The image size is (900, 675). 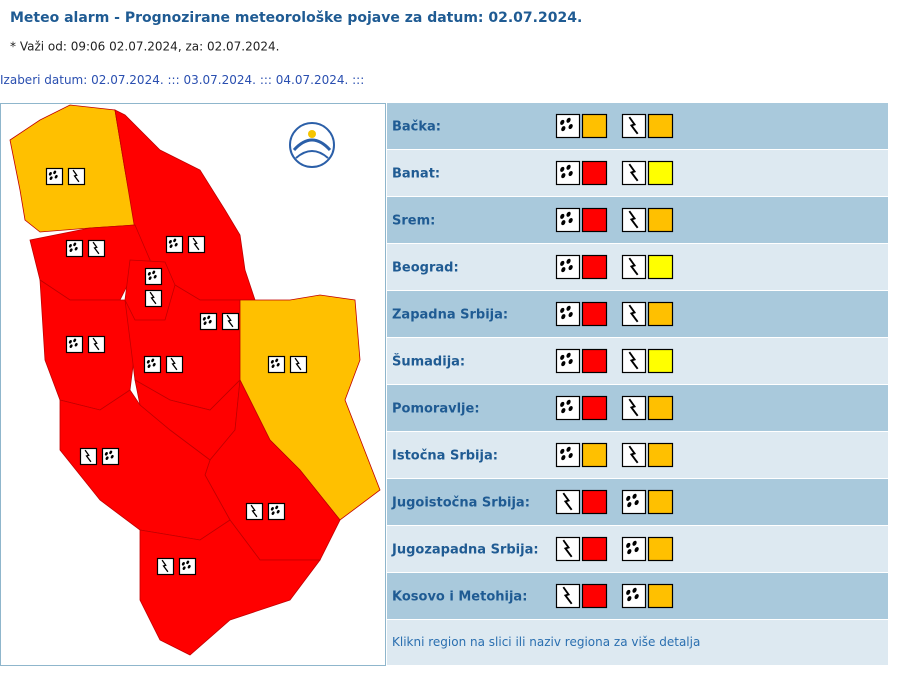 I want to click on date-link: 04.07.2024., so click(x=312, y=80).